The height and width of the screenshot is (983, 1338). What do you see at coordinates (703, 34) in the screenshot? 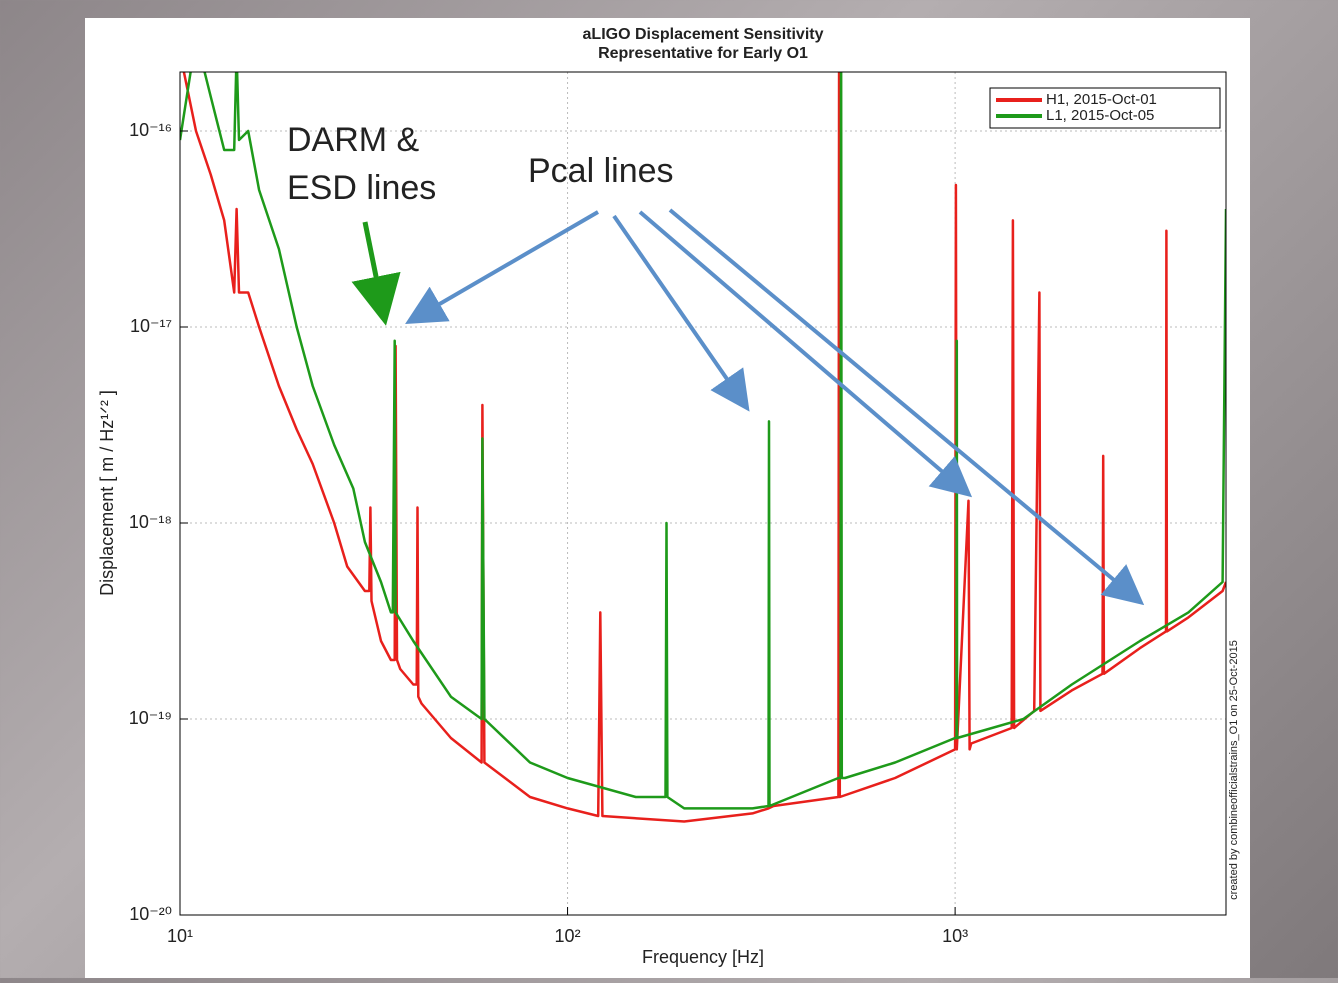
I see `chart-title: aLIGO Displacement Sensitivity` at bounding box center [703, 34].